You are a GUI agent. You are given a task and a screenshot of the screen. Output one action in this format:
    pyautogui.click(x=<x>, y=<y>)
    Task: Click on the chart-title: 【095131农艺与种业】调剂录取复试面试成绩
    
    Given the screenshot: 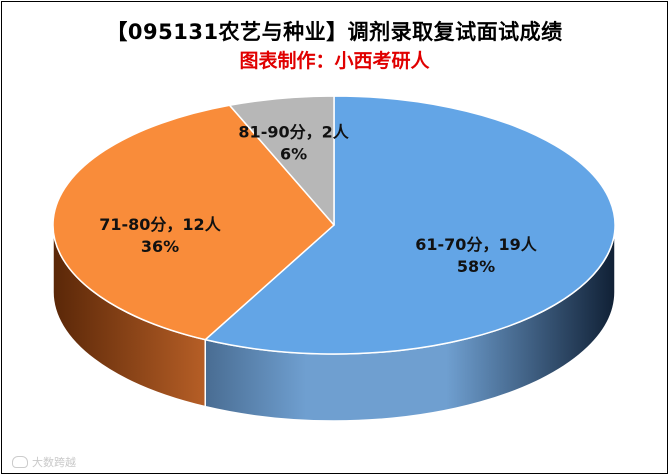 What is the action you would take?
    pyautogui.click(x=334, y=32)
    